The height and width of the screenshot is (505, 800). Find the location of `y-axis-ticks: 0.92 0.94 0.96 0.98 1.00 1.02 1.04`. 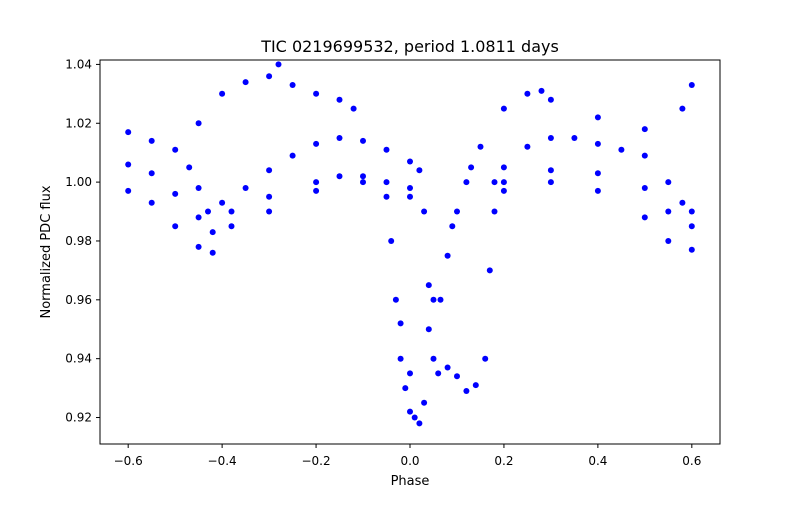

y-axis-ticks: 0.92 0.94 0.96 0.98 1.00 1.02 1.04 is located at coordinates (82, 241).